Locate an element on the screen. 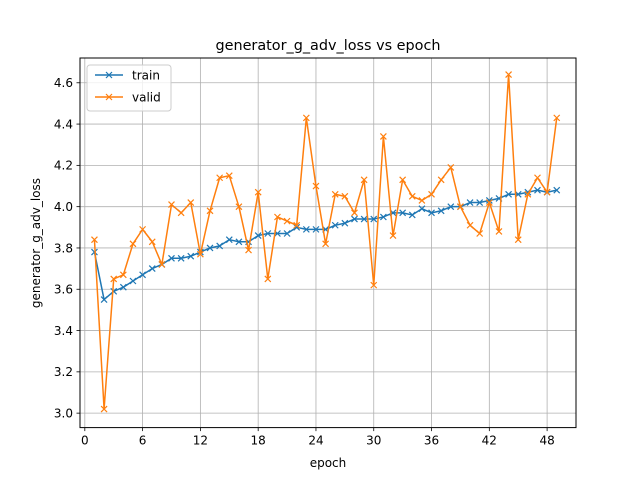 Image resolution: width=640 pixels, height=484 pixels. legend-entry-valid: valid is located at coordinates (128, 97).